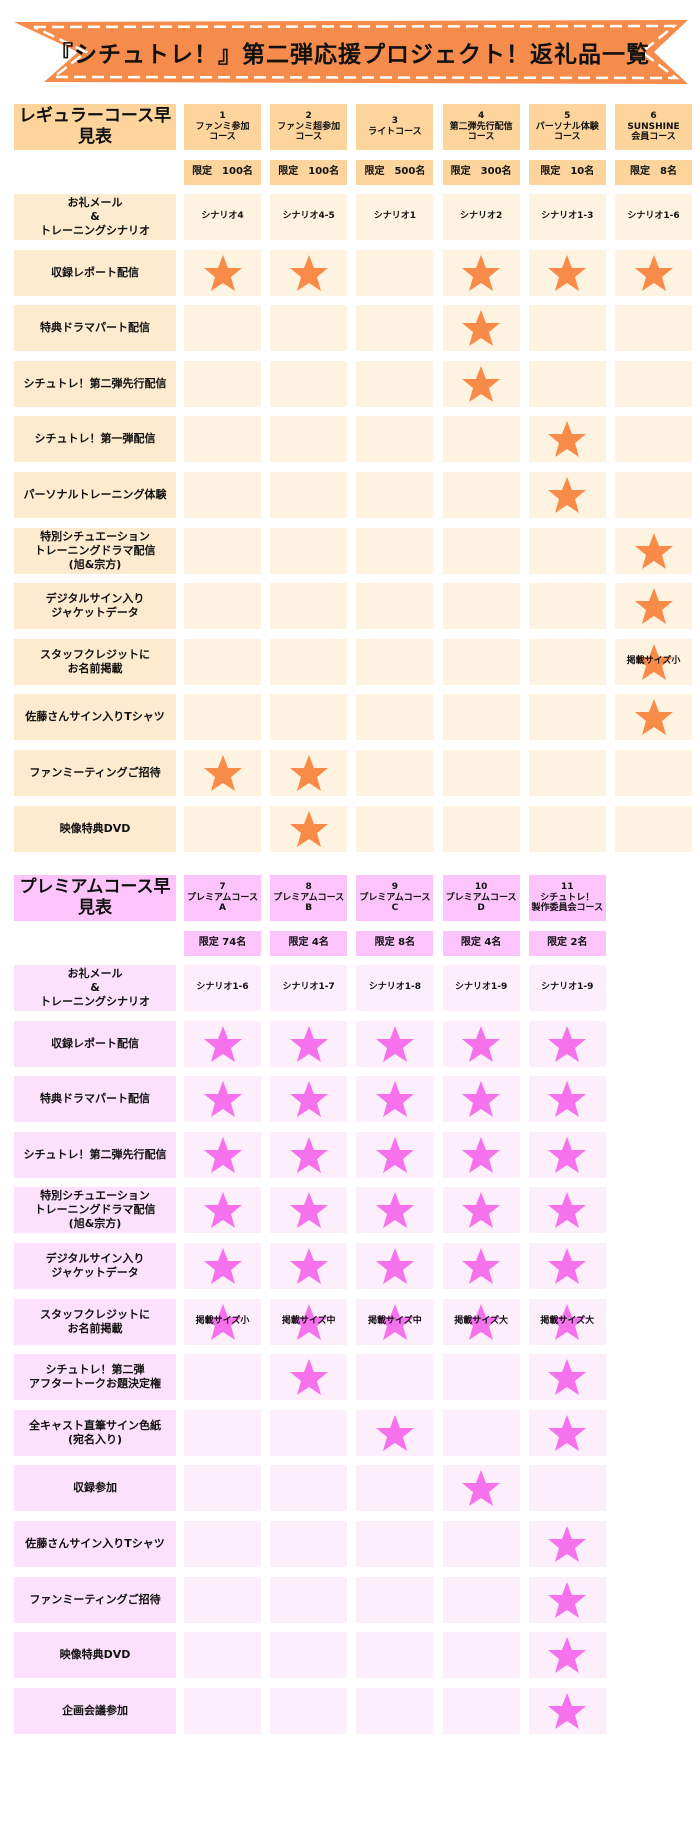 This screenshot has height=1822, width=700. Describe the element at coordinates (395, 898) in the screenshot. I see `course-header: 9 プレミアムコース C` at that location.